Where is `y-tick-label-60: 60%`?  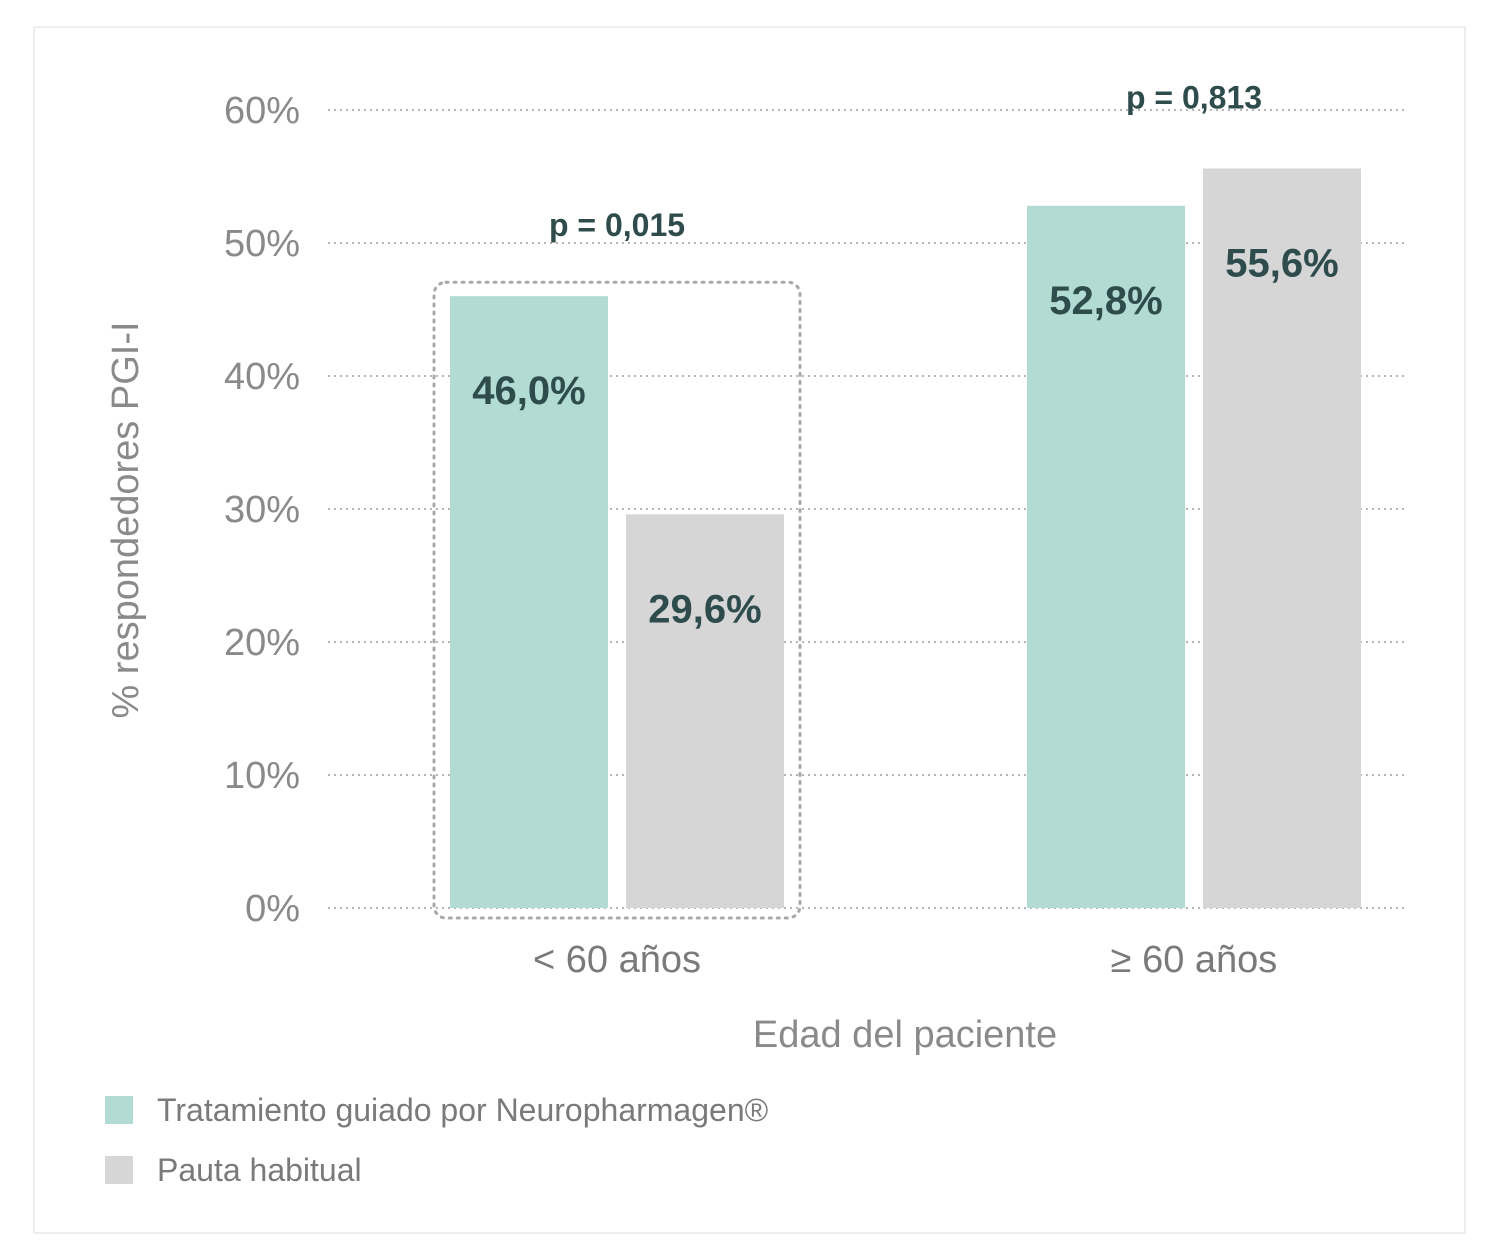 y-tick-label-60: 60% is located at coordinates (262, 111).